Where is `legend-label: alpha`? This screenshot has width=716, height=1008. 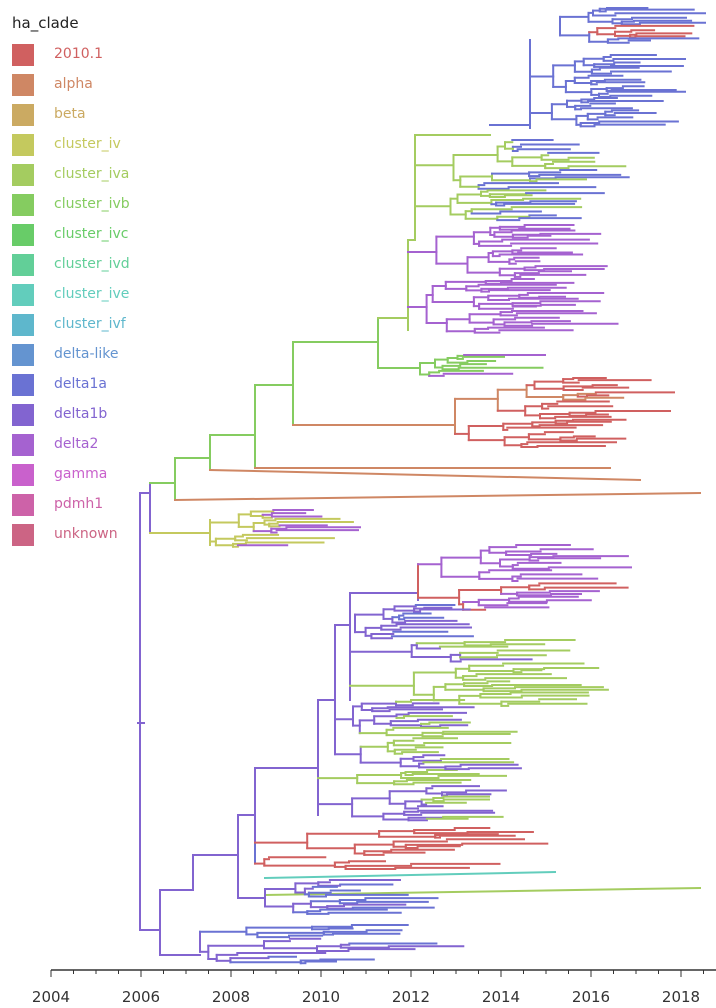 legend-label: alpha is located at coordinates (73, 84).